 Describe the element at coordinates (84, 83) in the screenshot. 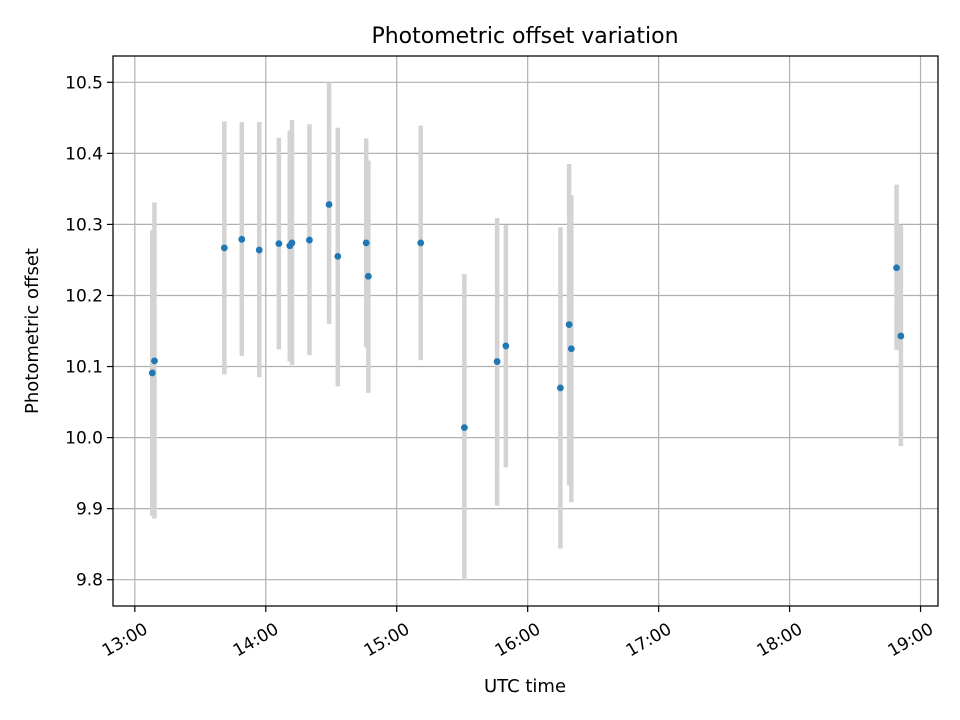

I see `y-tick-label: 10.5` at that location.